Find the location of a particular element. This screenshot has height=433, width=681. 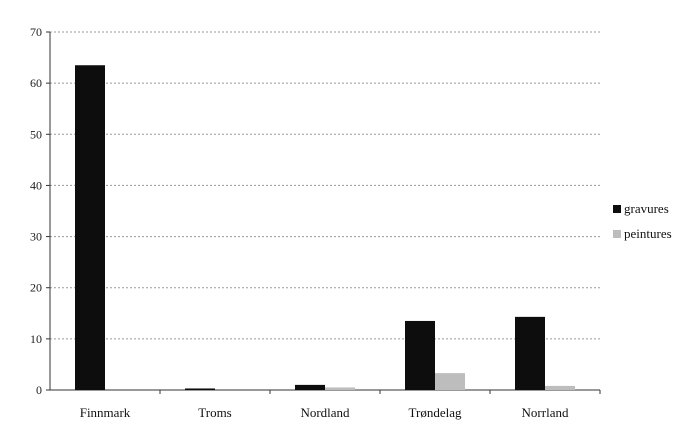

legend-swatch-peintures is located at coordinates (617, 234).